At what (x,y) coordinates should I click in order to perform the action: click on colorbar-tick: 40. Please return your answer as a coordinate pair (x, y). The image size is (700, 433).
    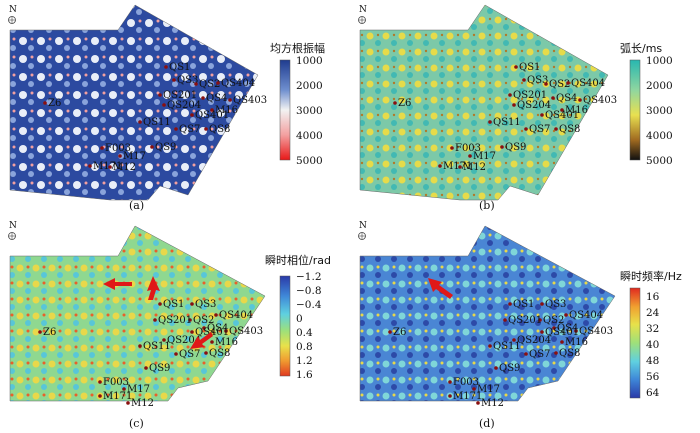
    Looking at the image, I should click on (652, 345).